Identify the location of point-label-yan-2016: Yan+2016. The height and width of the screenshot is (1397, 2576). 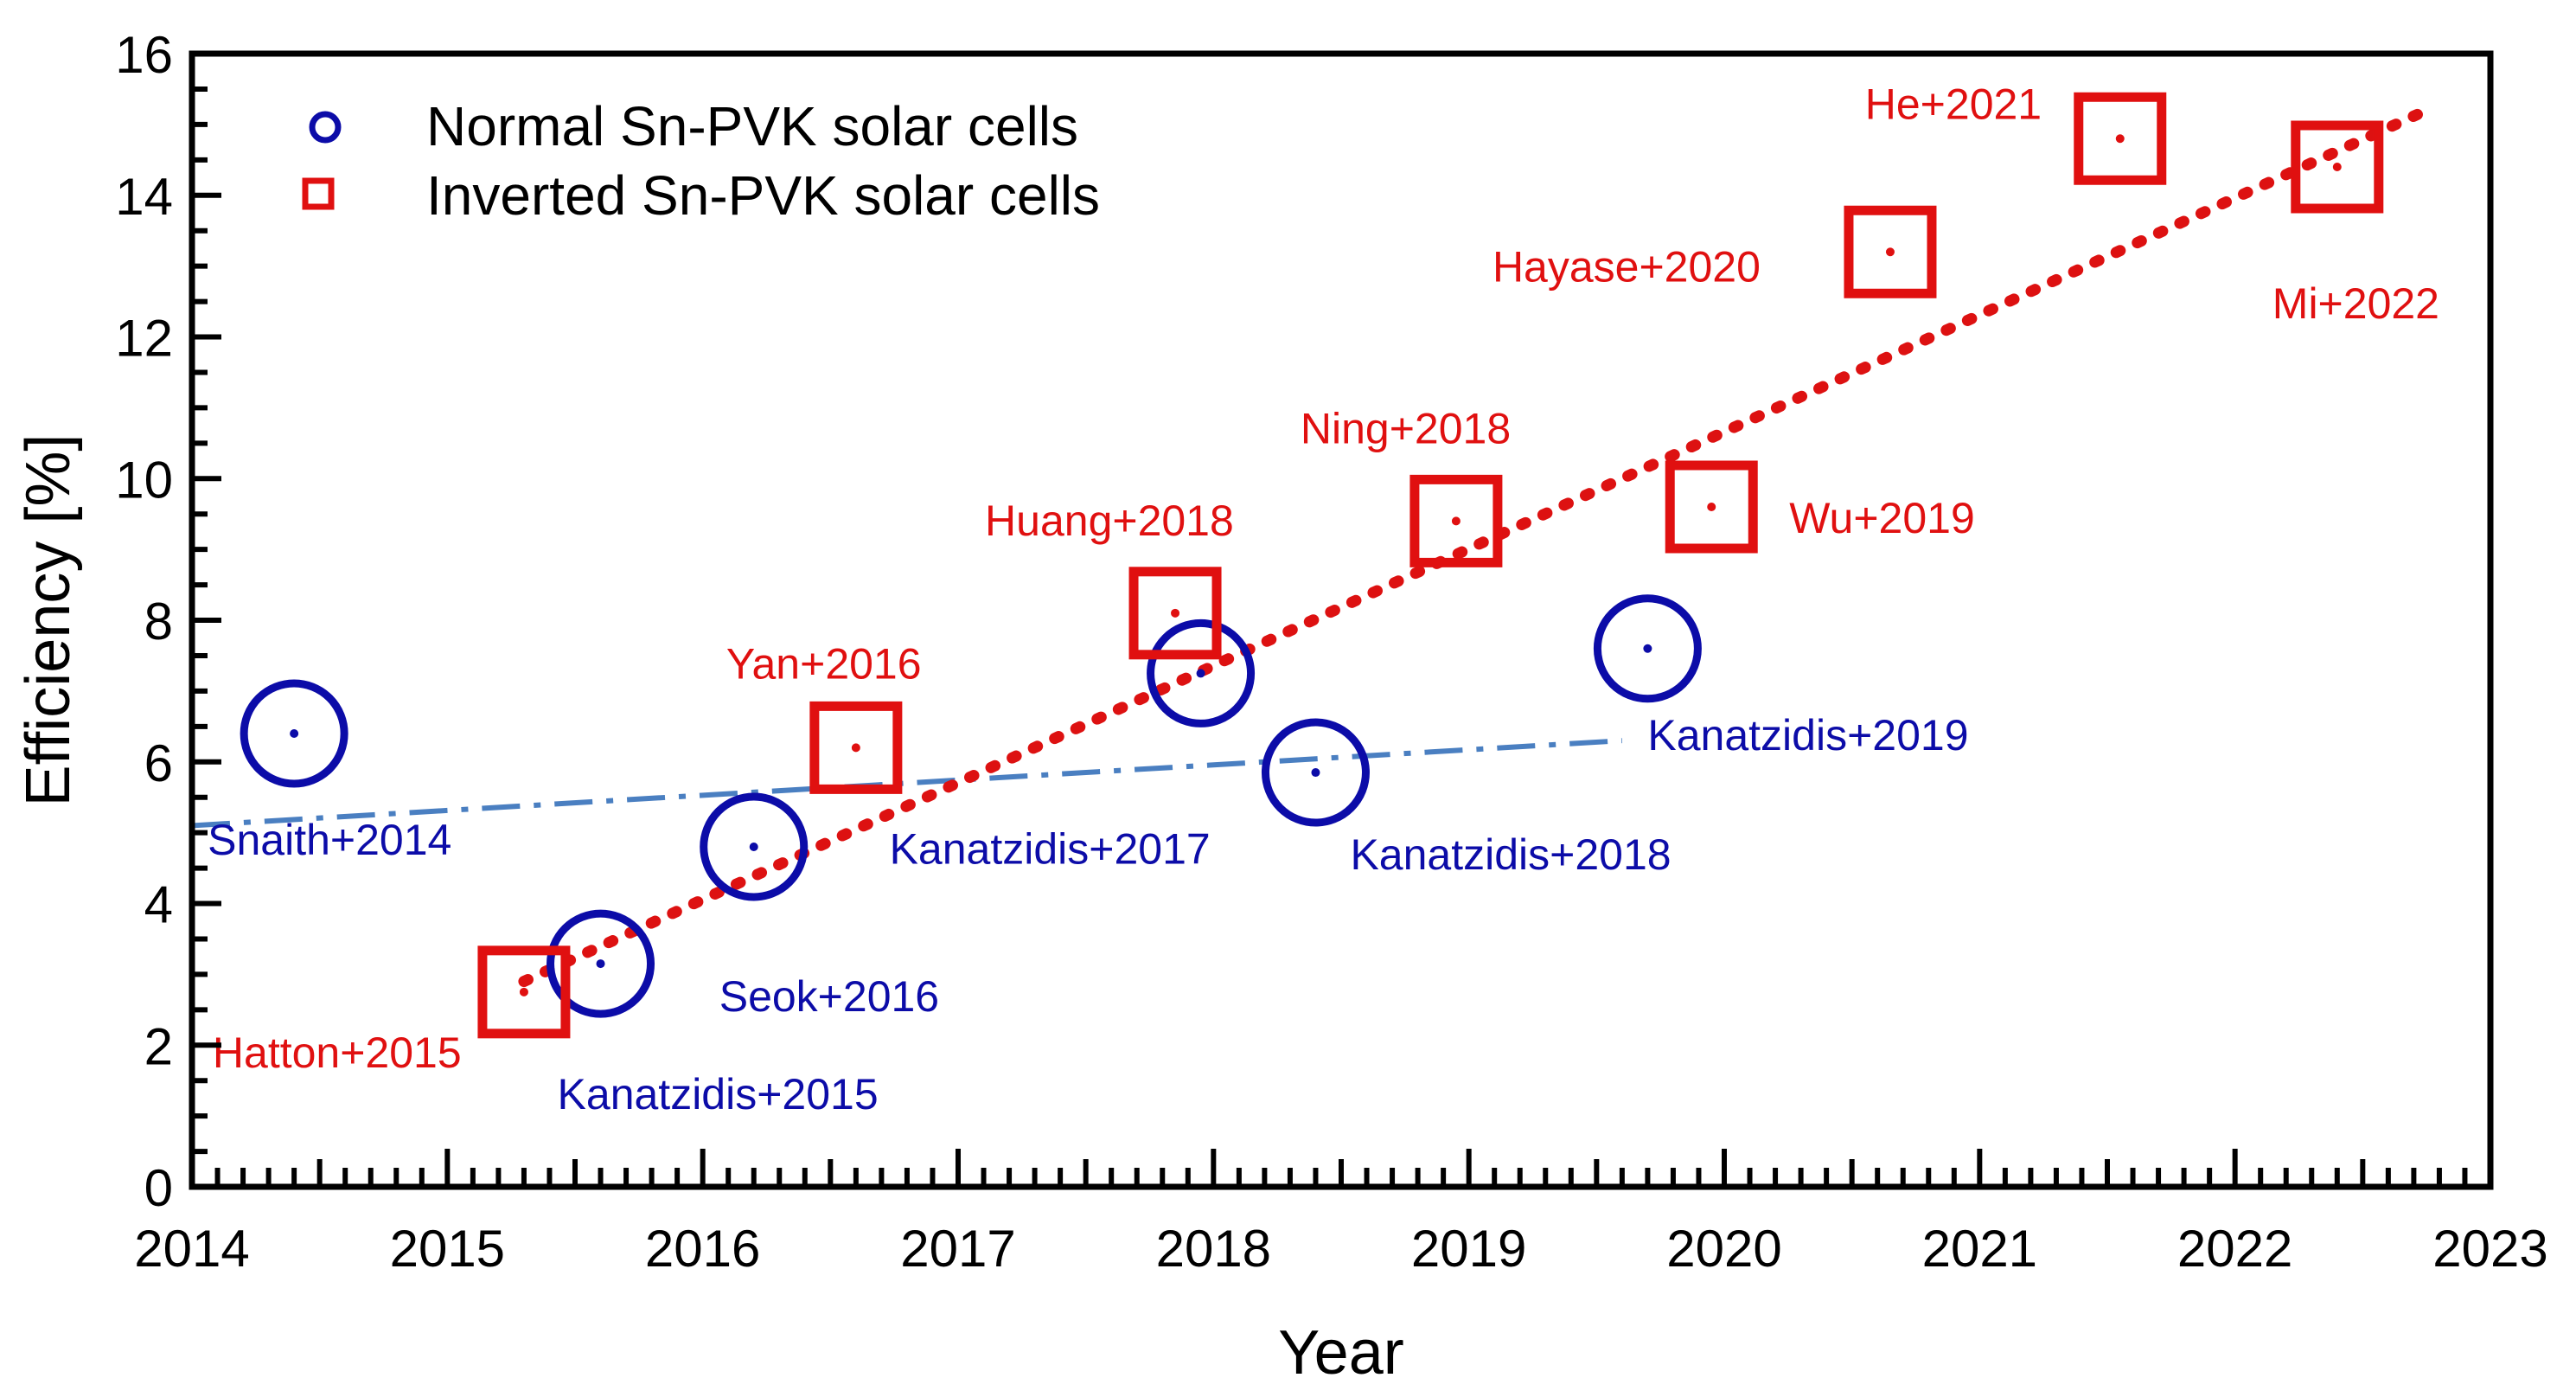
(824, 664).